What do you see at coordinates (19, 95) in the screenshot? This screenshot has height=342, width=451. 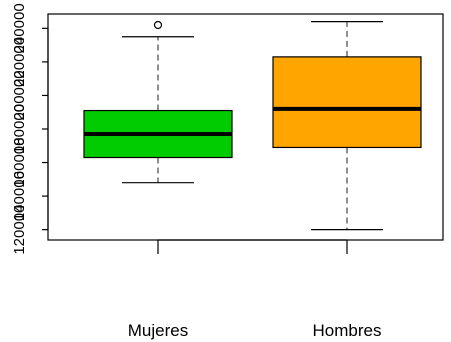 I see `y-tick-label: 200000` at bounding box center [19, 95].